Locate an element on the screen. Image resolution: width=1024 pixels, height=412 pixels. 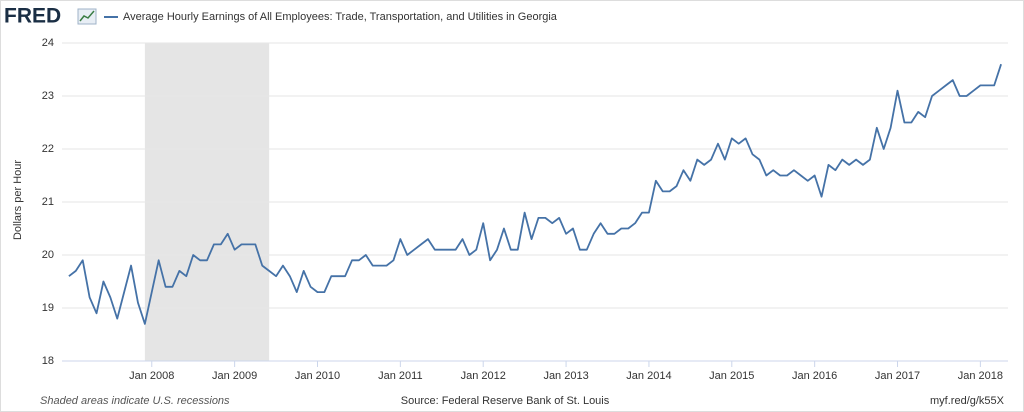
y-tick-label: 22 is located at coordinates (48, 149).